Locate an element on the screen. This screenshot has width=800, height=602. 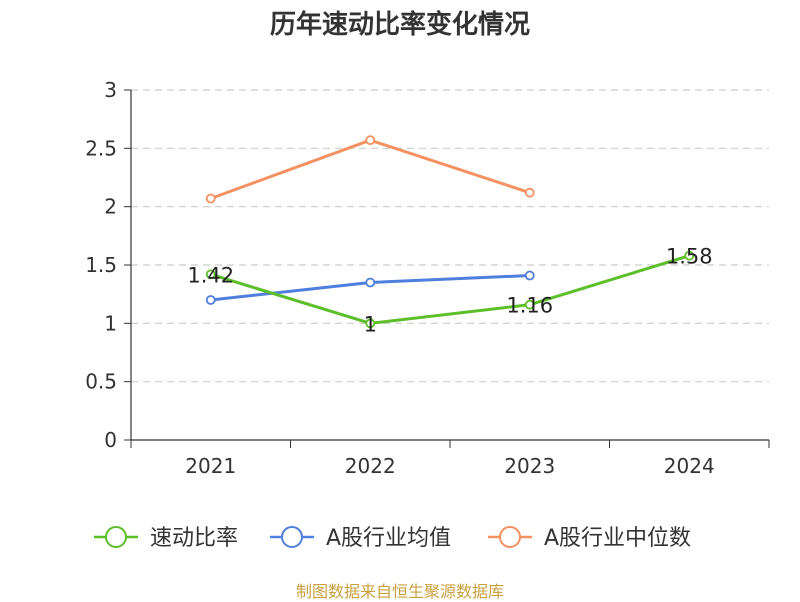
y-tick-label: 0 is located at coordinates (110, 440).